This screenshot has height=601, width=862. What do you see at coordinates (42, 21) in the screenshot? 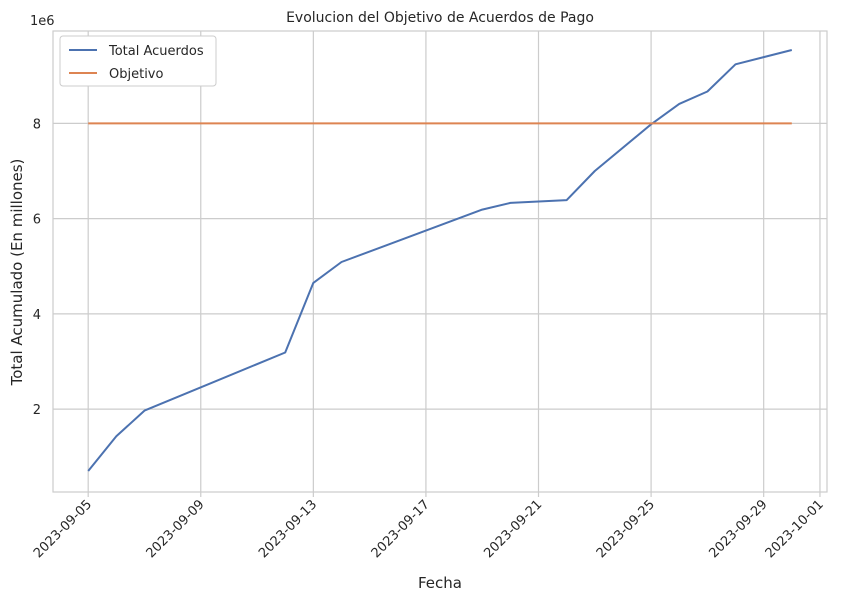
I see `y-offset-label: 1e6` at bounding box center [42, 21].